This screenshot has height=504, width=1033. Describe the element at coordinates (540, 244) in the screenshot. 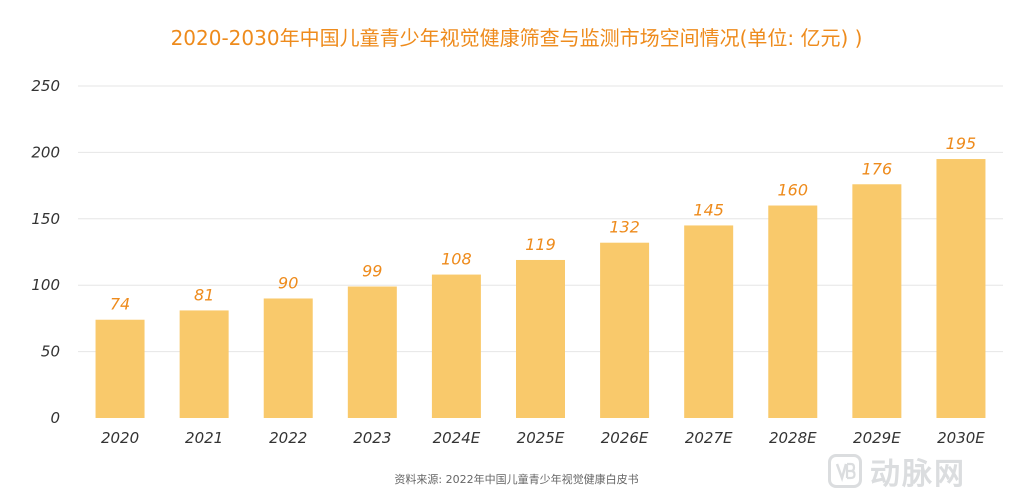

I see `data-label: 119` at that location.